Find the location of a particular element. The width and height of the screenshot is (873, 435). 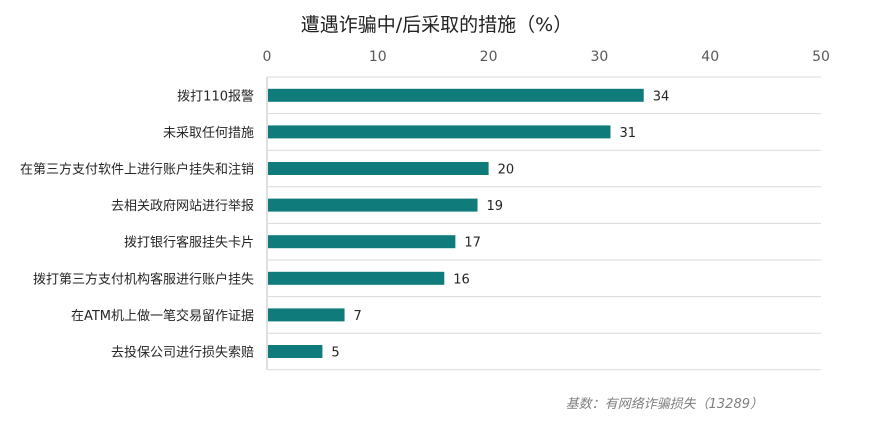

data-label: 31 is located at coordinates (627, 133).